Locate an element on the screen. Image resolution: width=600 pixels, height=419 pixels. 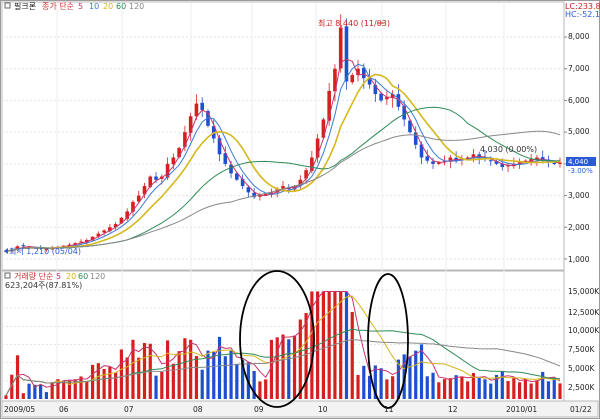
y-tick-label: 15,000K is located at coordinates (584, 291).